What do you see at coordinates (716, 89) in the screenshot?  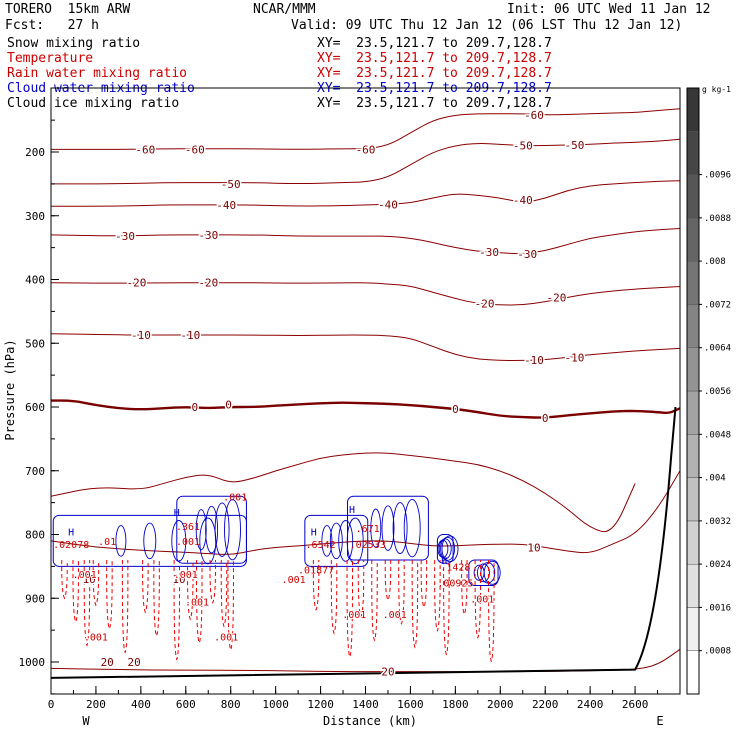 I see `colorbar-unit: g kg-1` at bounding box center [716, 89].